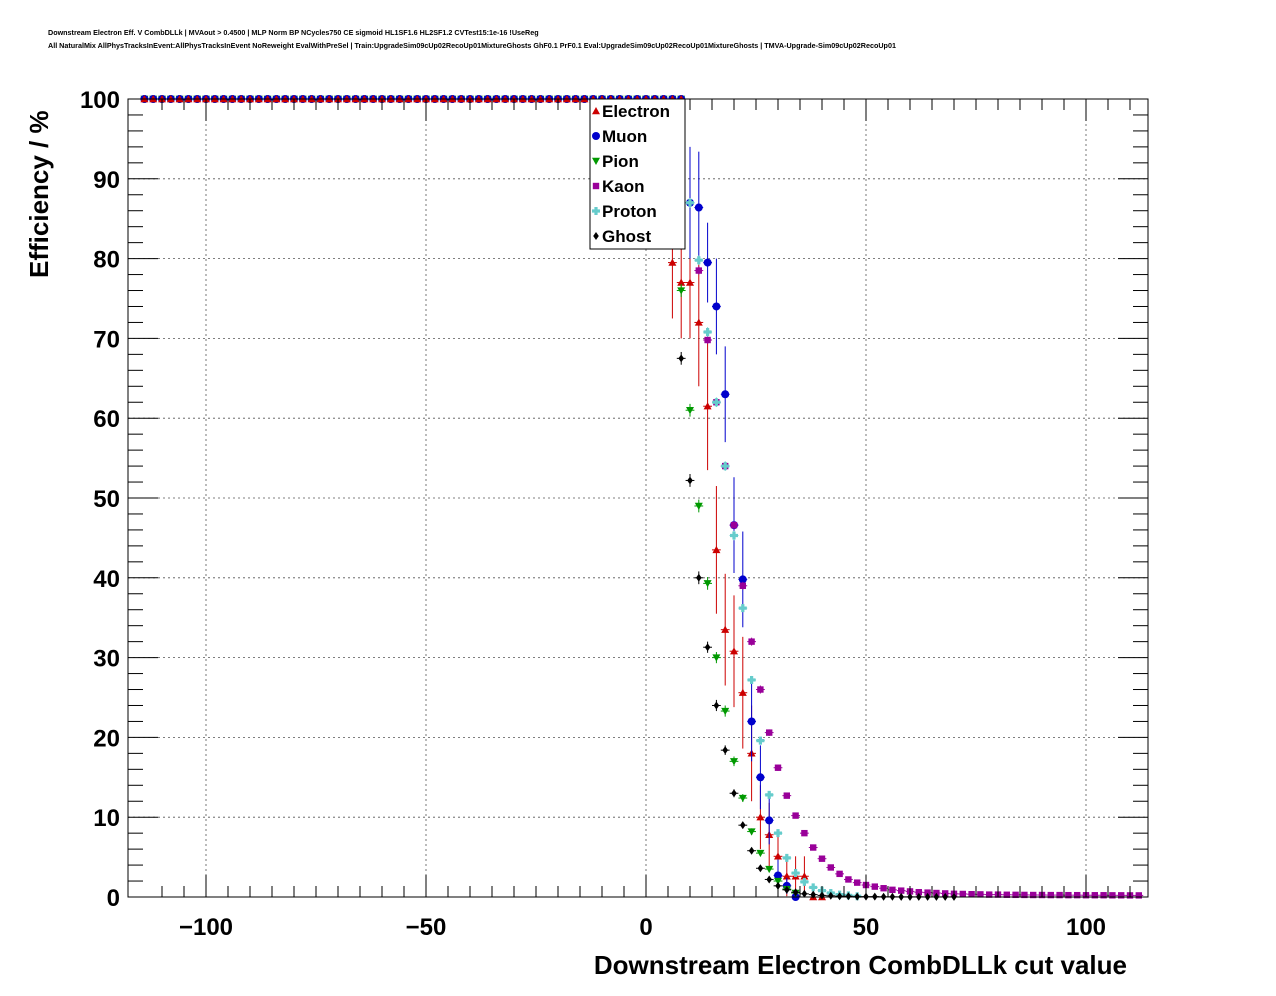 The image size is (1276, 996). I want to click on x-tick-label: −50, so click(426, 927).